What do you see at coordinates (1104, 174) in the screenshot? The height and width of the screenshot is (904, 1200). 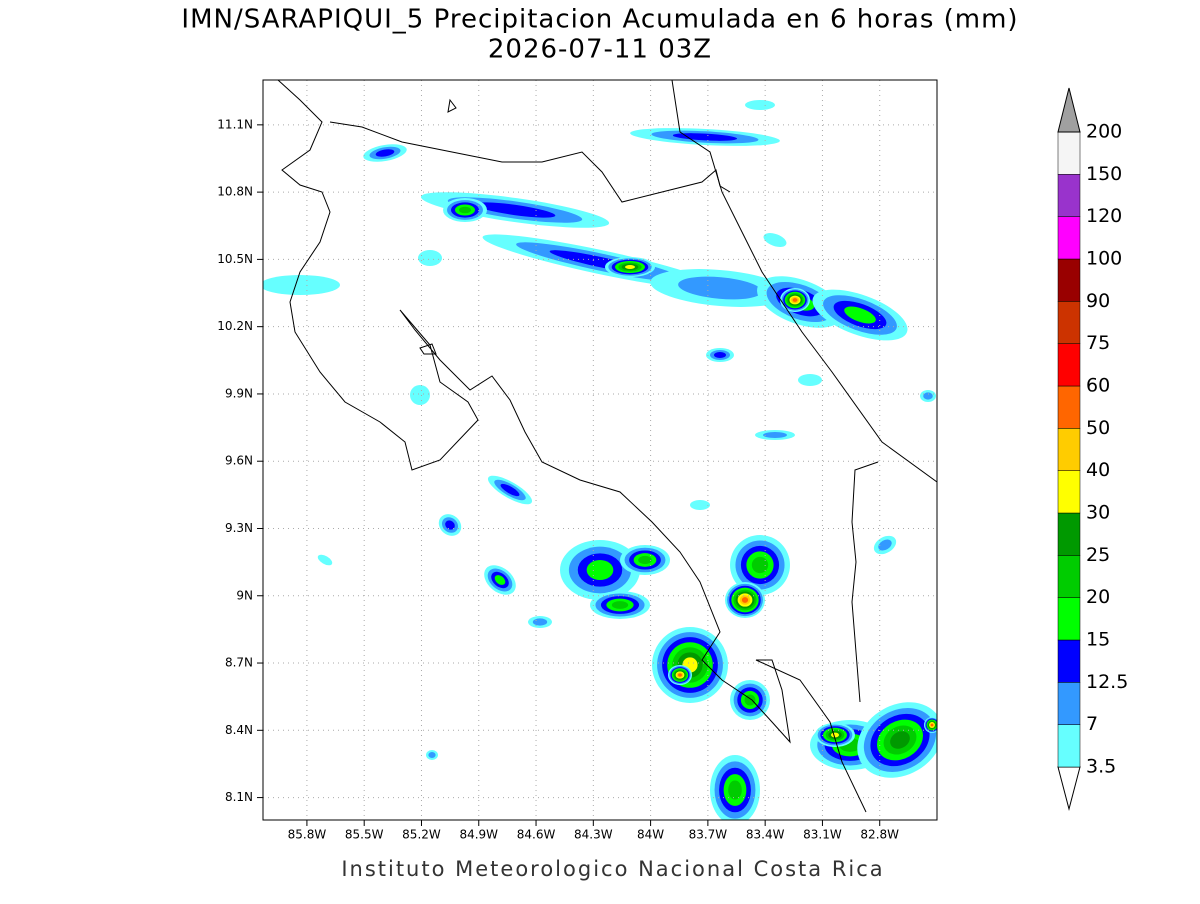 I see `colorbar-label: 150` at bounding box center [1104, 174].